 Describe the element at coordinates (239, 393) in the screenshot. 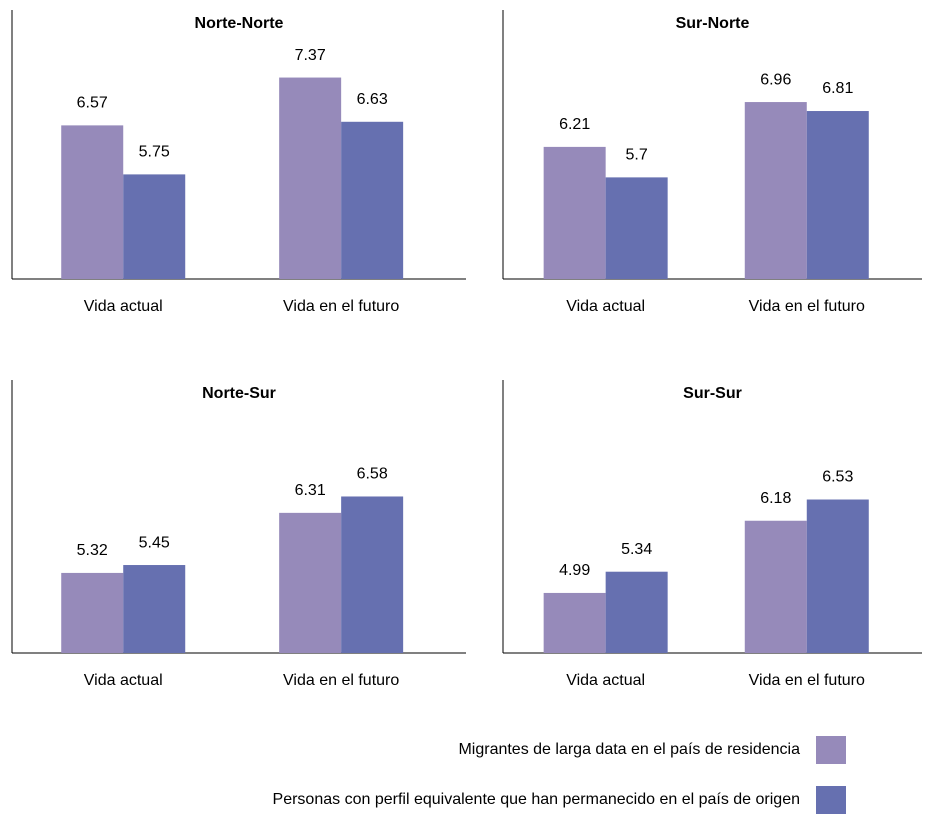

I see `panel-title: Norte-Sur` at that location.